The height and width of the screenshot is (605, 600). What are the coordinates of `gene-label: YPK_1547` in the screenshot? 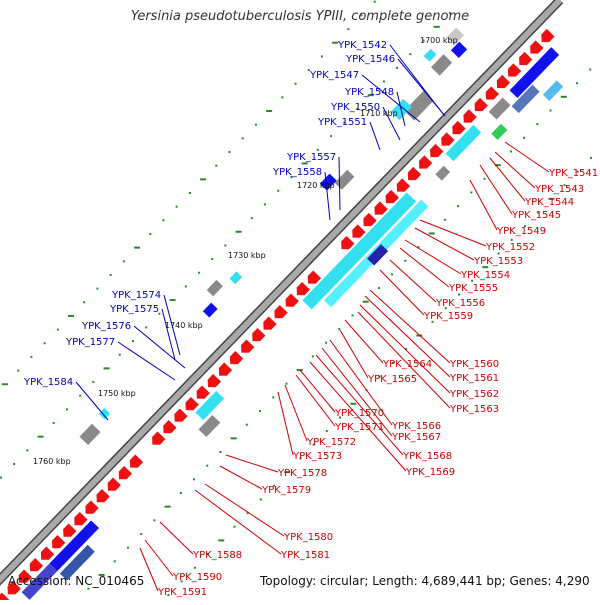 It's located at (334, 75).